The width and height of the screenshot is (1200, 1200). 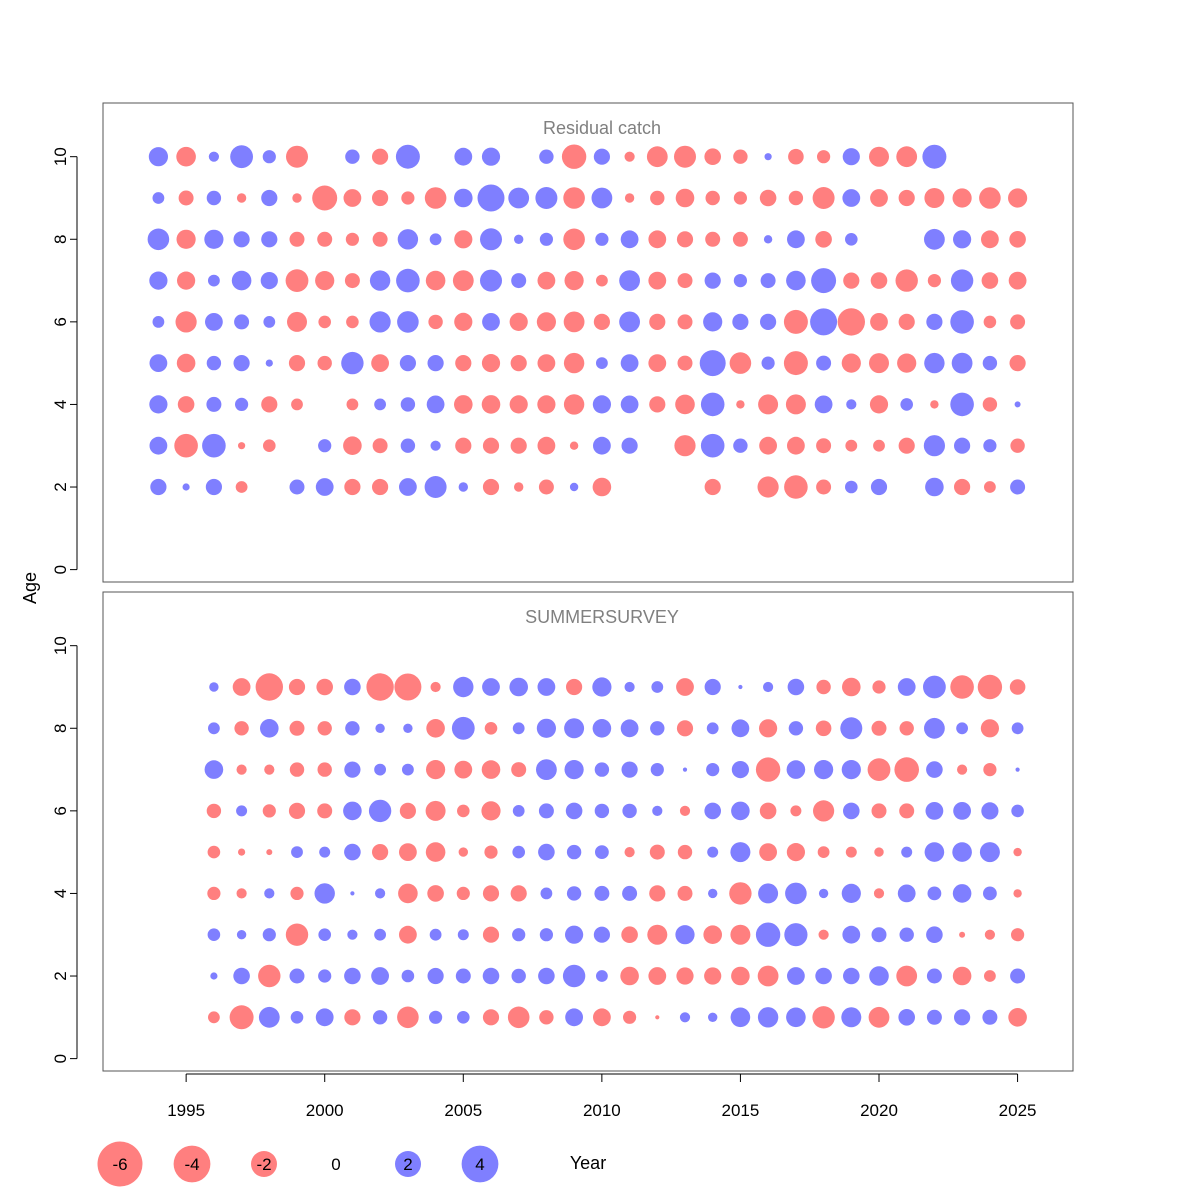 I want to click on x-tick-label: 2020, so click(x=879, y=1110).